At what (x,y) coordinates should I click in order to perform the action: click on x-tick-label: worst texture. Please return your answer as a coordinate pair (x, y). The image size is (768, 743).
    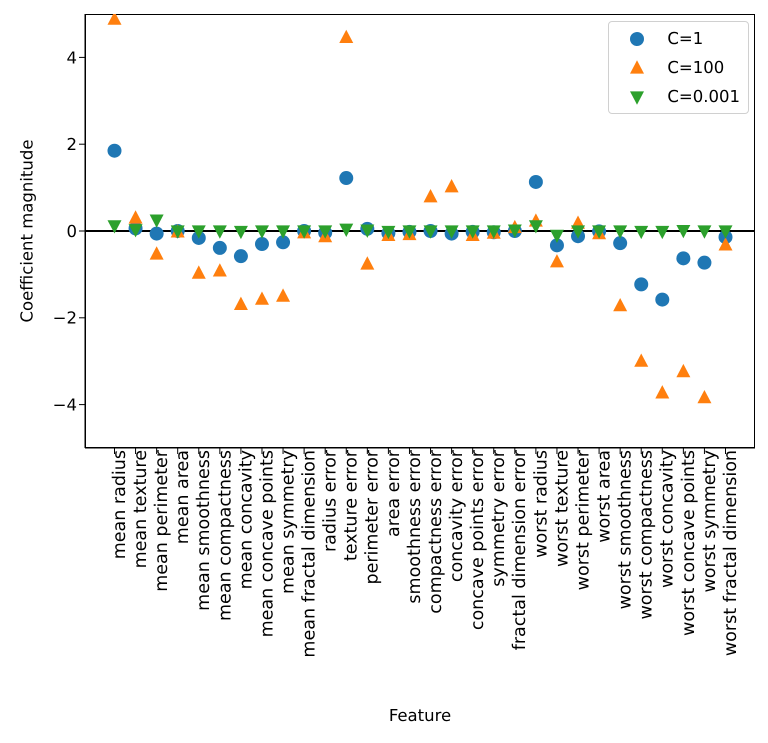
    Looking at the image, I should click on (562, 508).